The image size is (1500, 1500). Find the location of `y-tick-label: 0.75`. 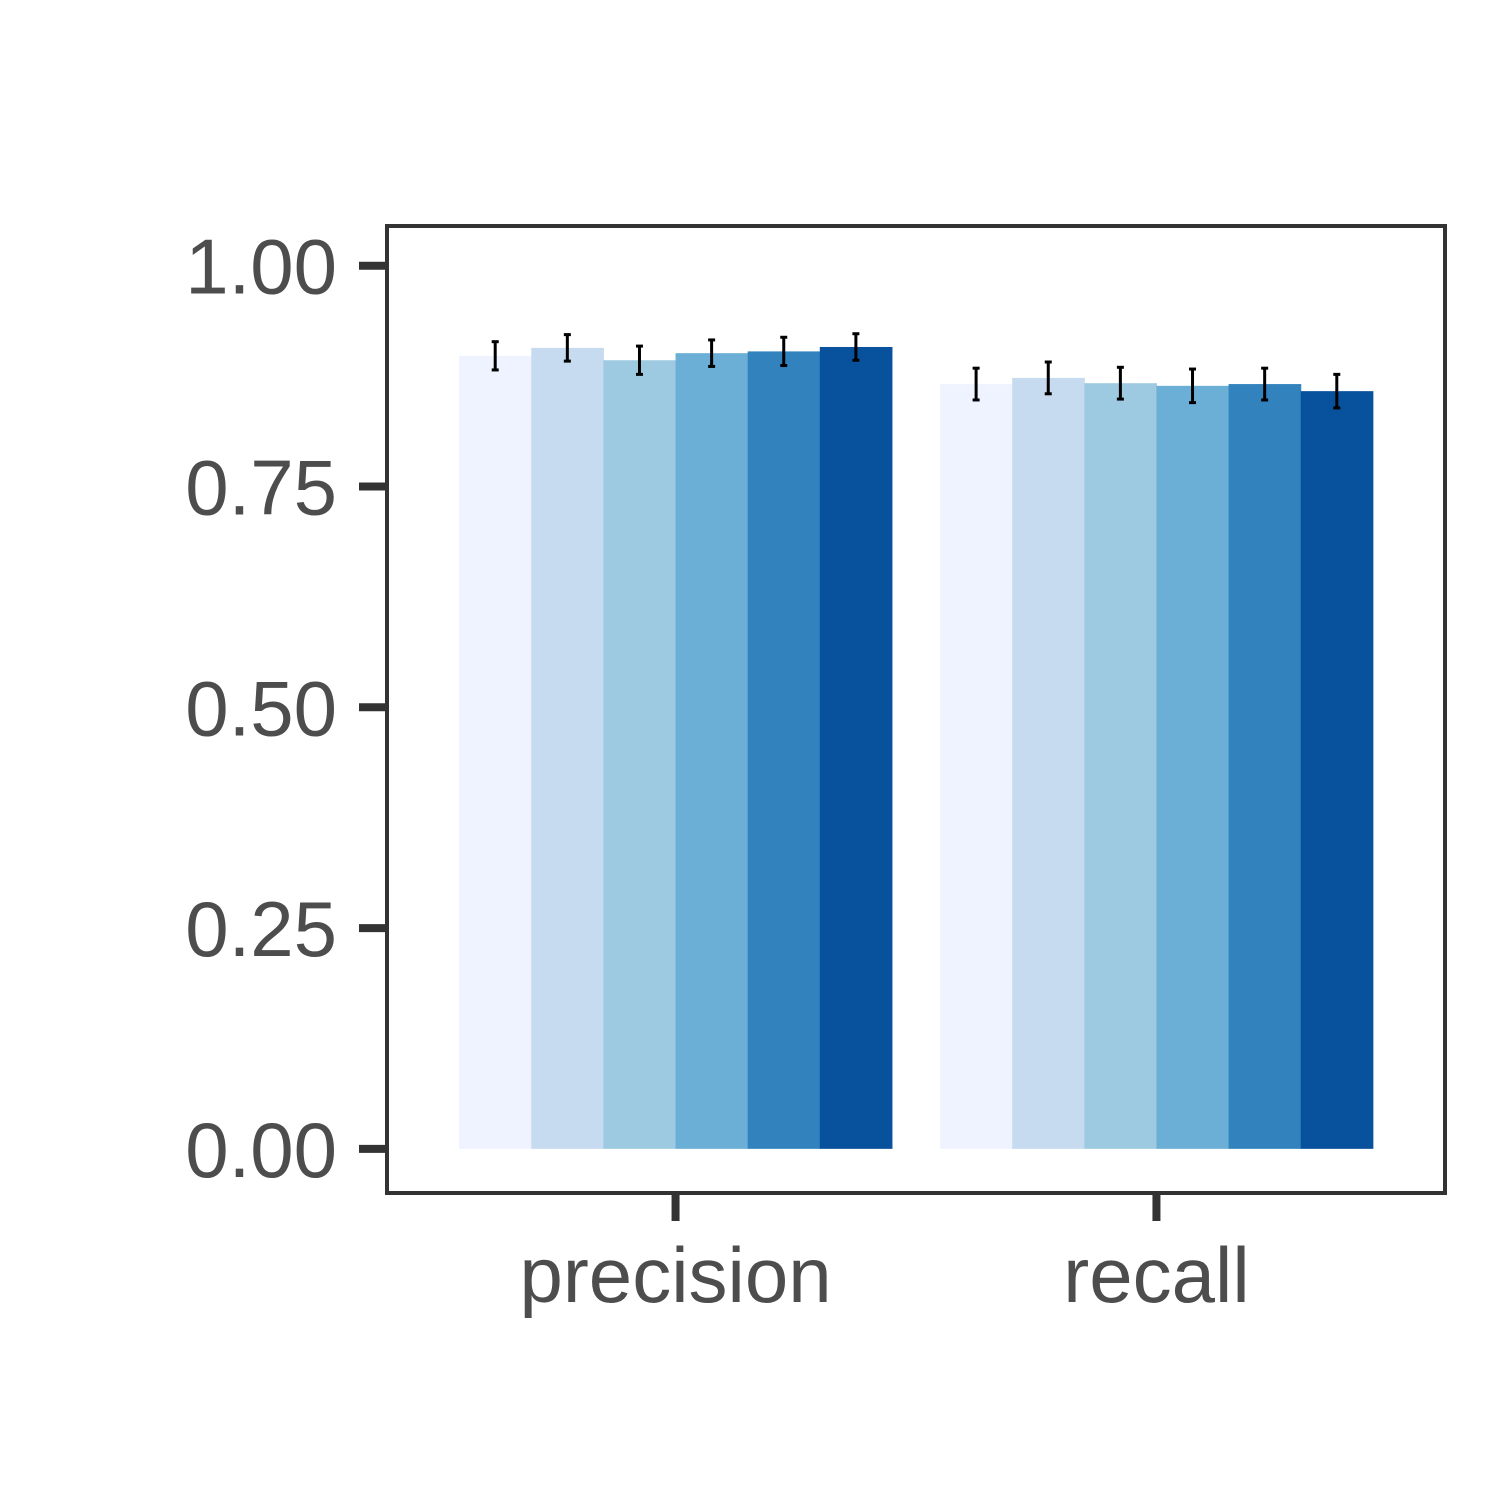

y-tick-label: 0.75 is located at coordinates (261, 488).